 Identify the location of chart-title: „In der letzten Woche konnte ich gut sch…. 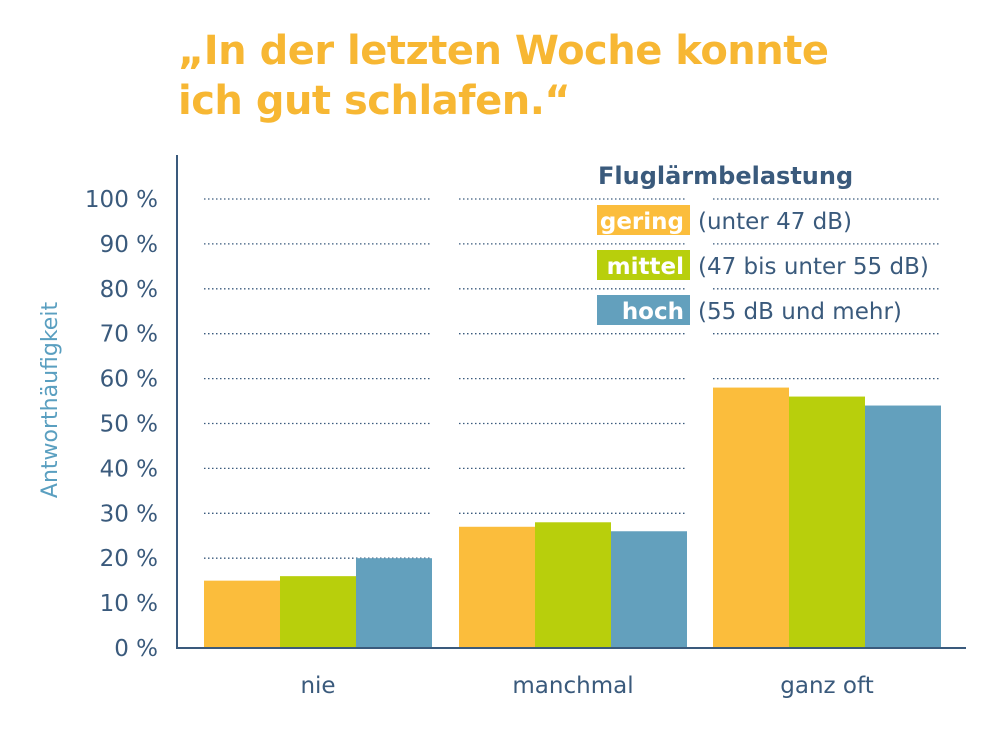
(578, 76).